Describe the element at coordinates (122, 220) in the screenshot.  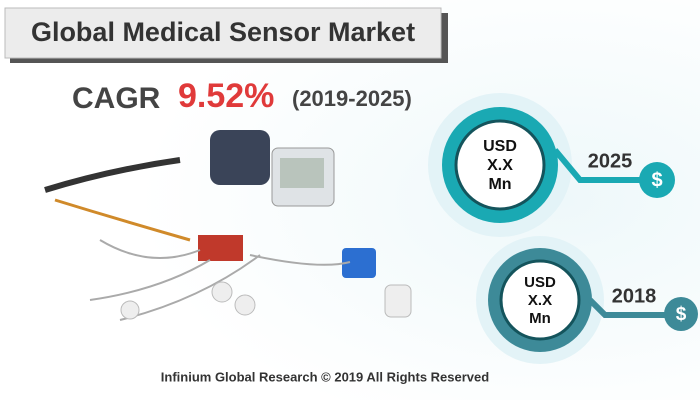
I see `cable` at that location.